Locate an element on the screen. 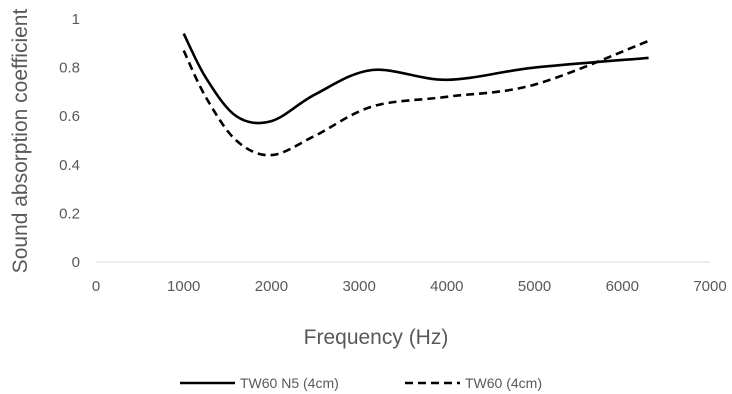 The width and height of the screenshot is (732, 394). y-tick-label: 0 is located at coordinates (76, 262).